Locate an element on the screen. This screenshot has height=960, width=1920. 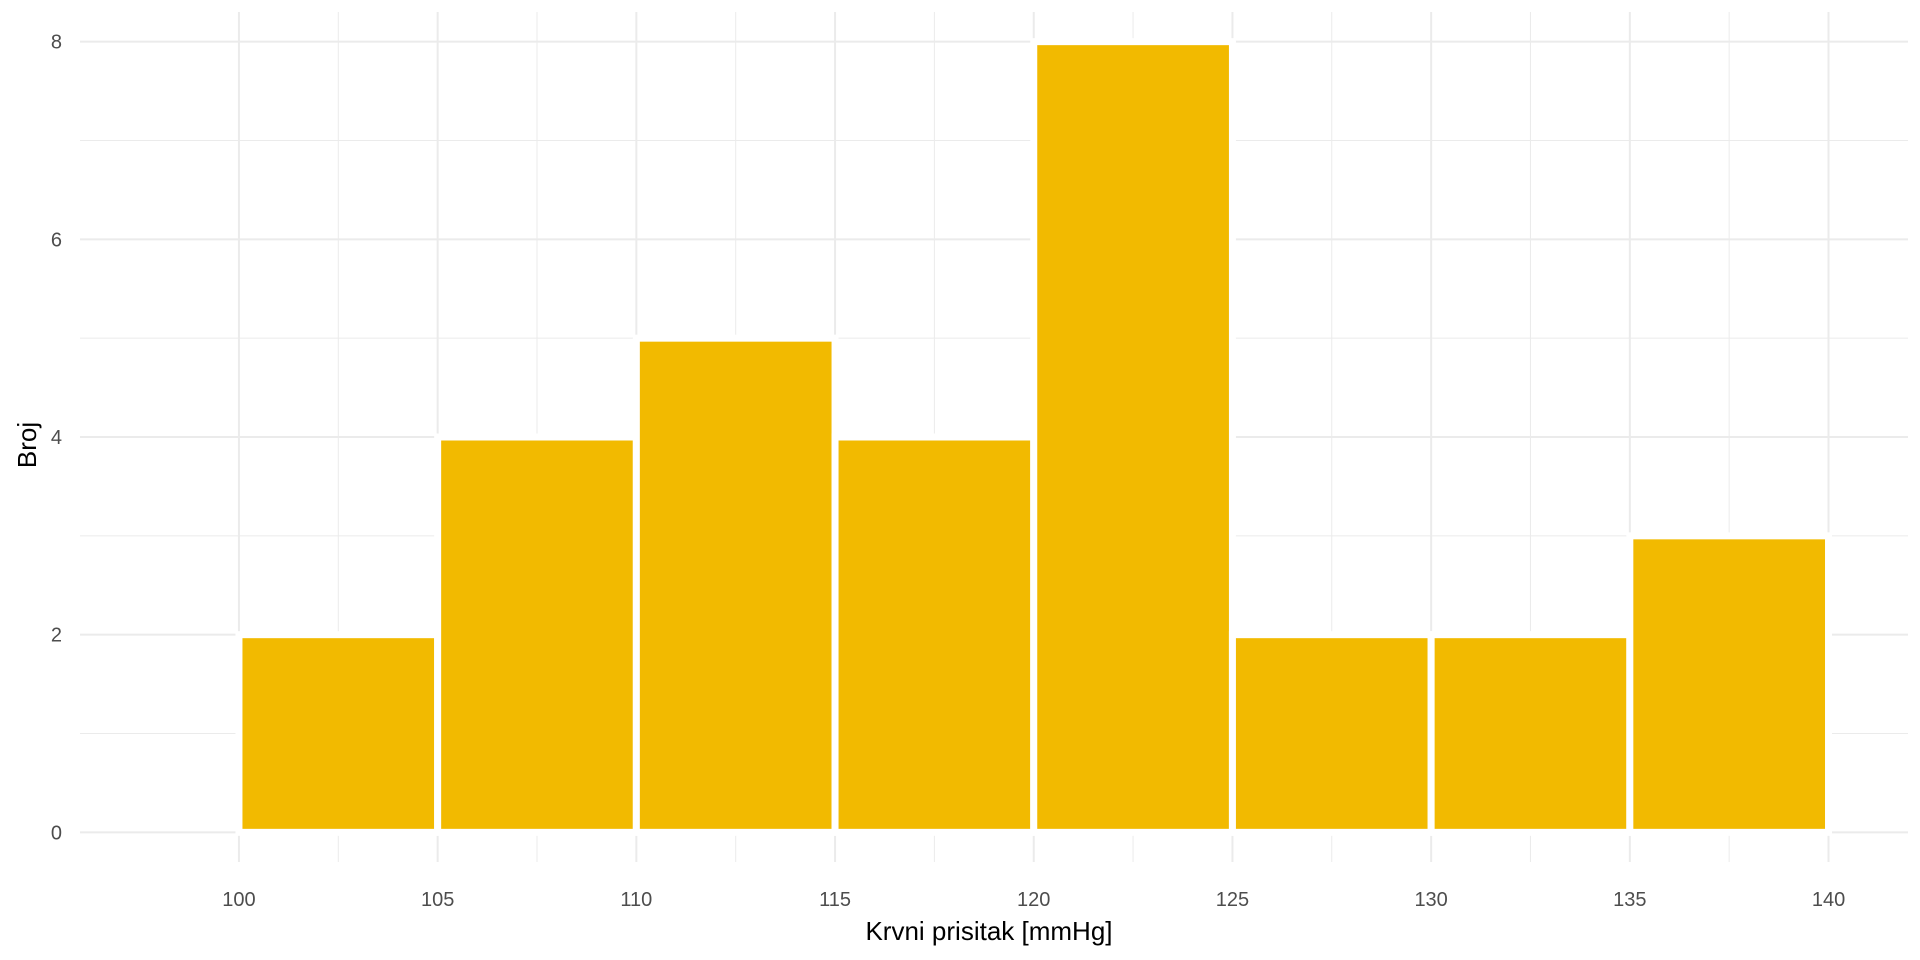
y-tick-label: 0 is located at coordinates (56, 833).